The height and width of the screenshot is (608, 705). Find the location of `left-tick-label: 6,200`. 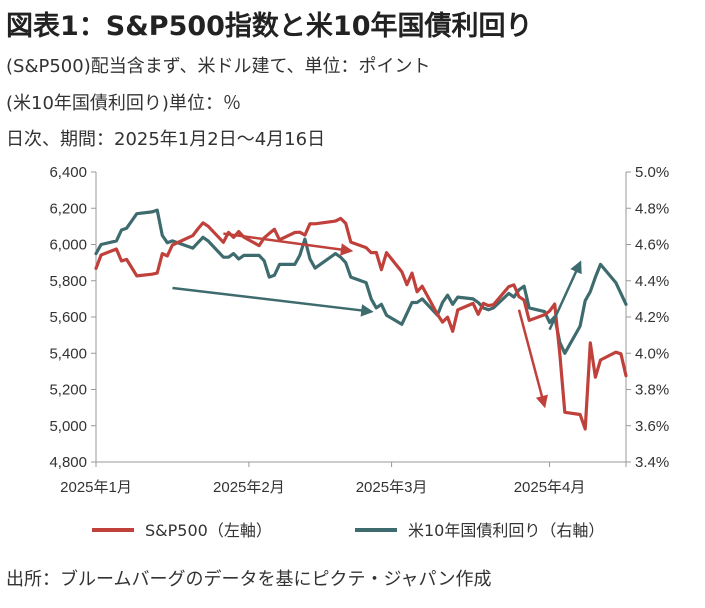

left-tick-label: 6,200 is located at coordinates (68, 208).